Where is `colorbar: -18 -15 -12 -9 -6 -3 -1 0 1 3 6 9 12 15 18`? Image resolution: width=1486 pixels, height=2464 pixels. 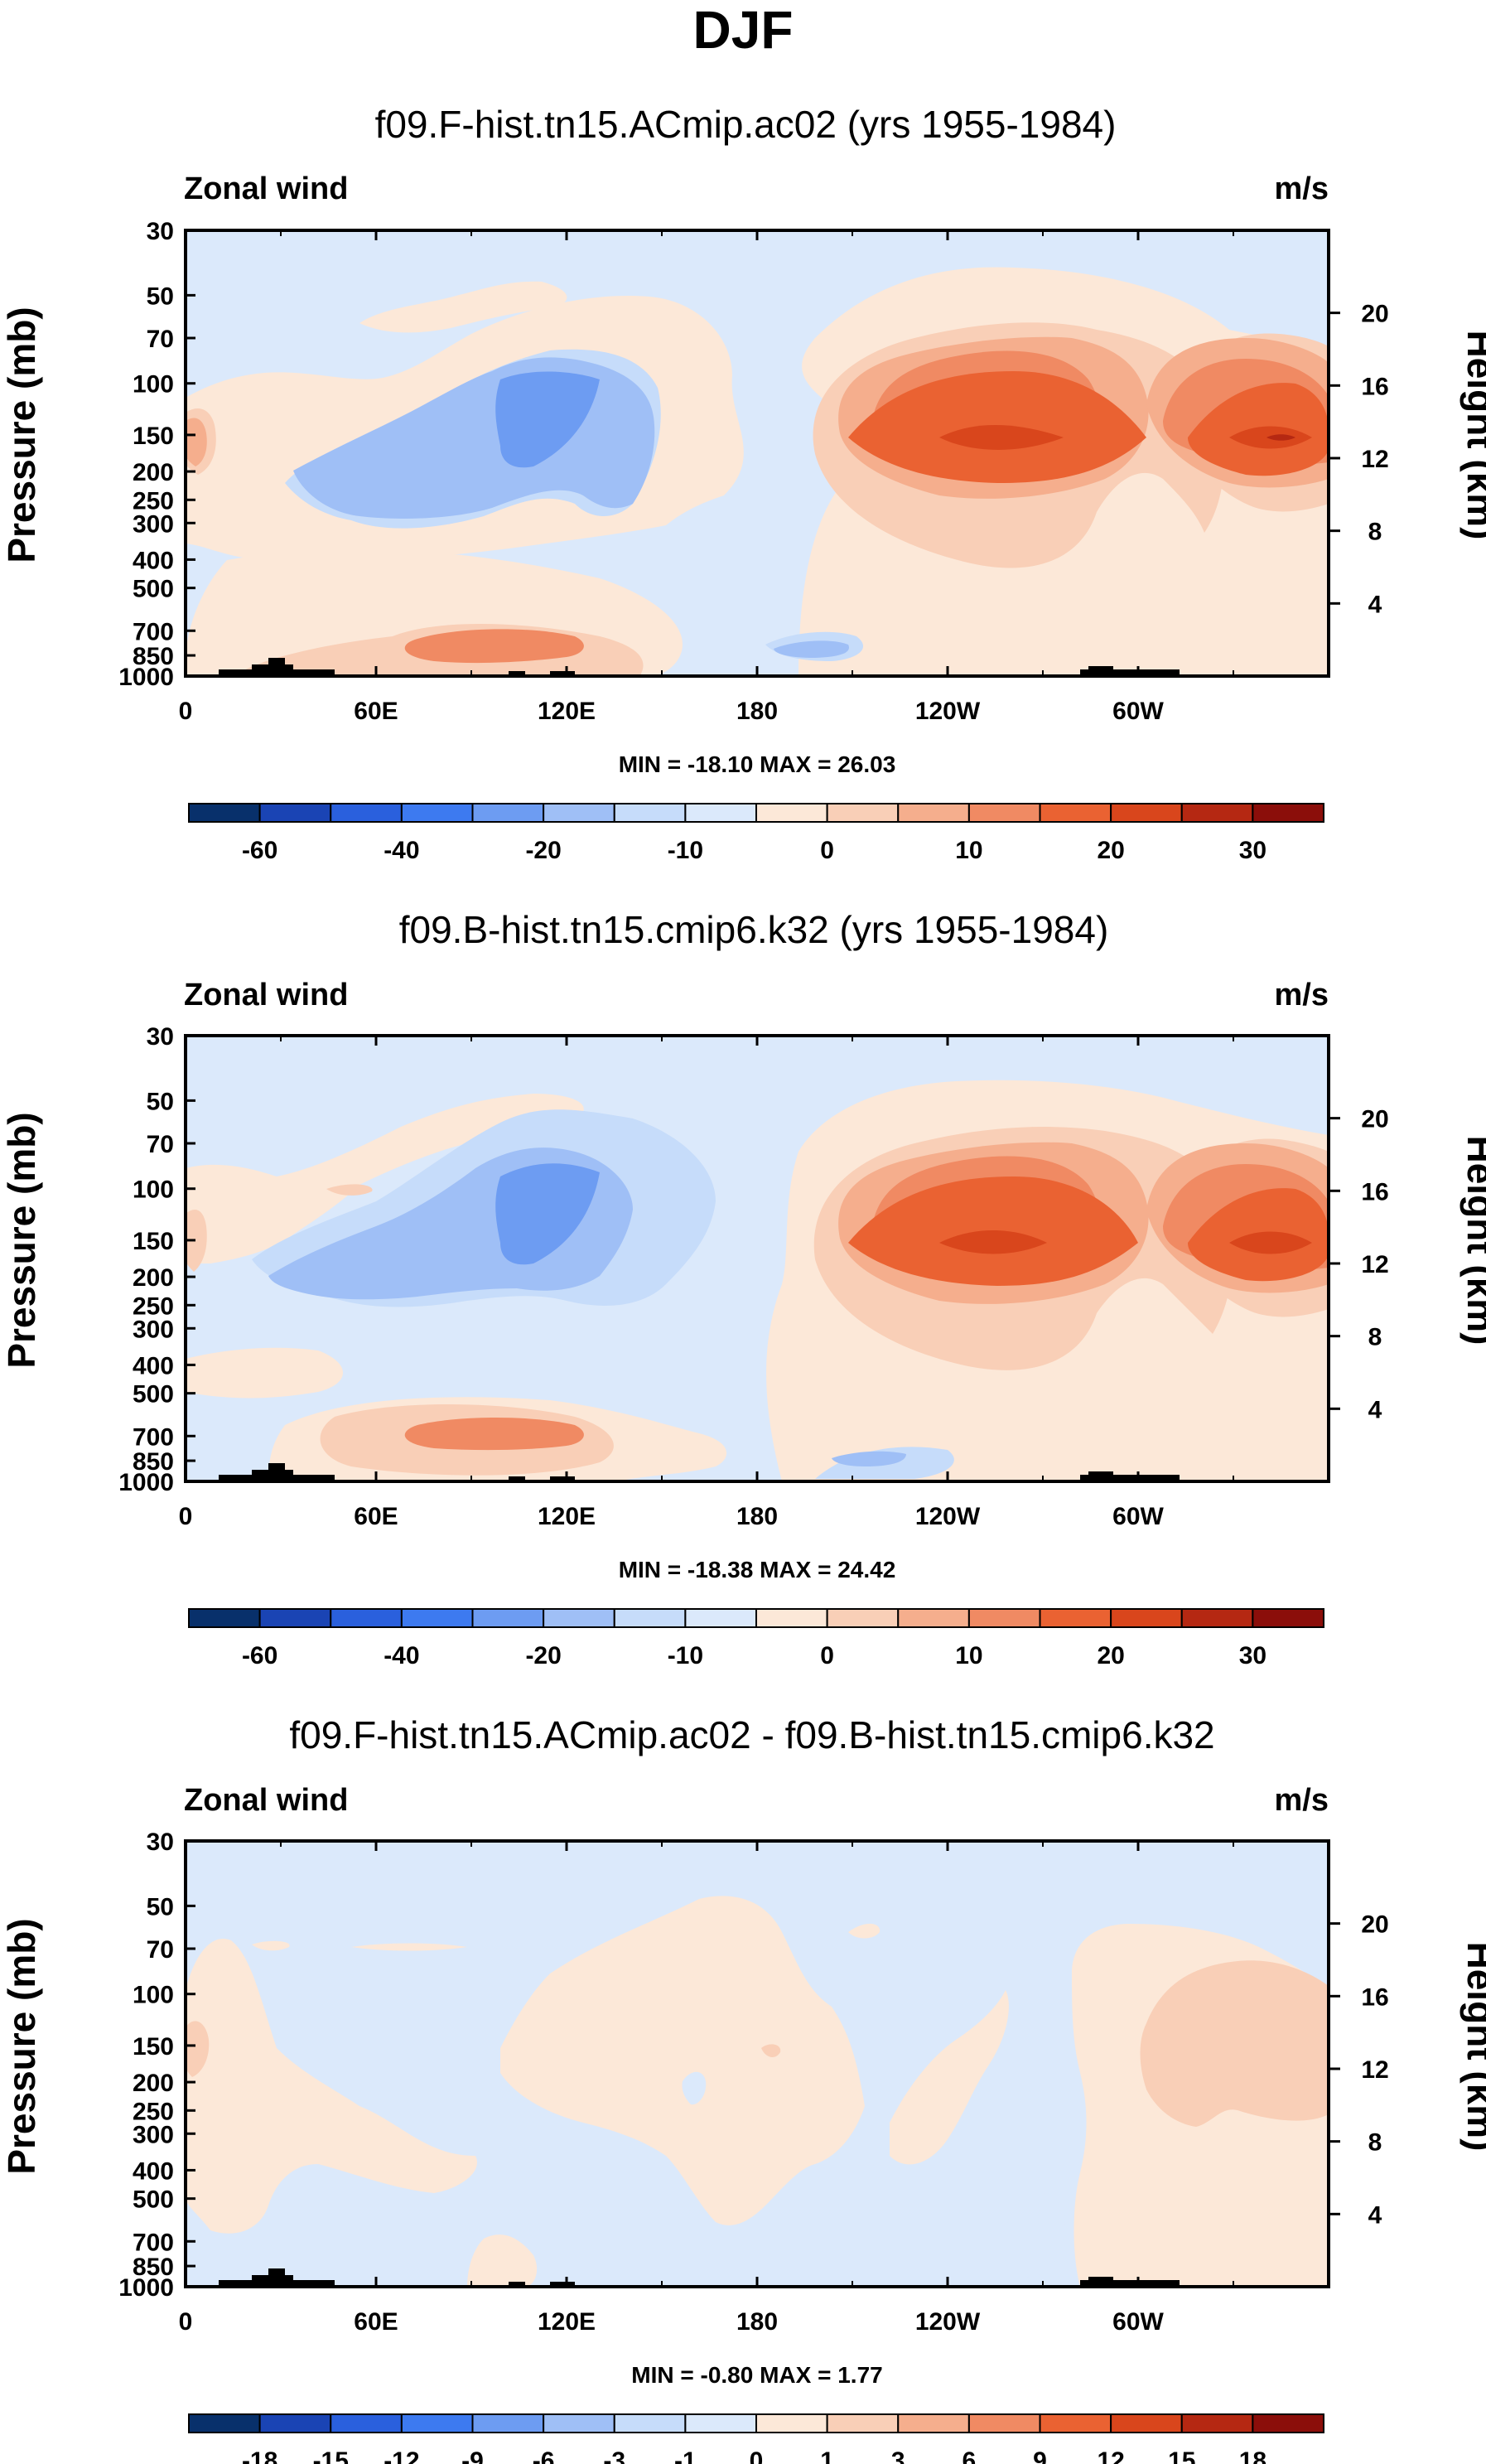
colorbar: -18 -15 -12 -9 -6 -3 -1 0 1 3 6 9 12 15 18 is located at coordinates (756, 2438).